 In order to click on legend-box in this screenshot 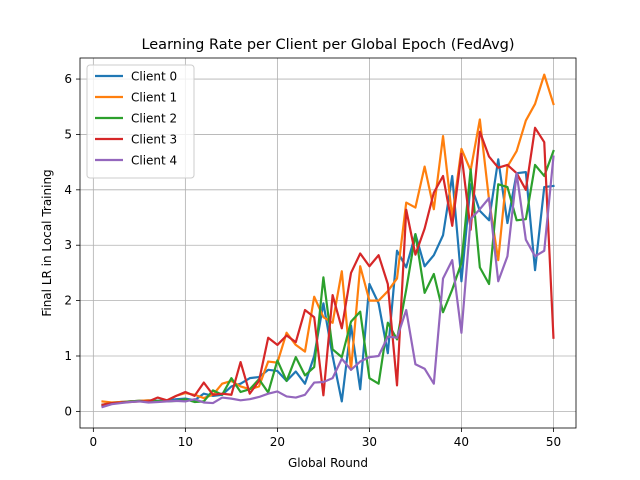, I will do `click(140, 121)`.